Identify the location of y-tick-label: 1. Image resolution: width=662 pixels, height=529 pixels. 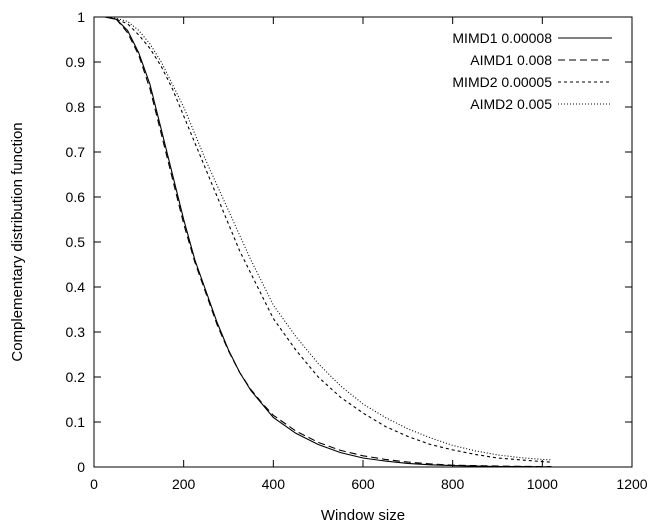
(81, 17).